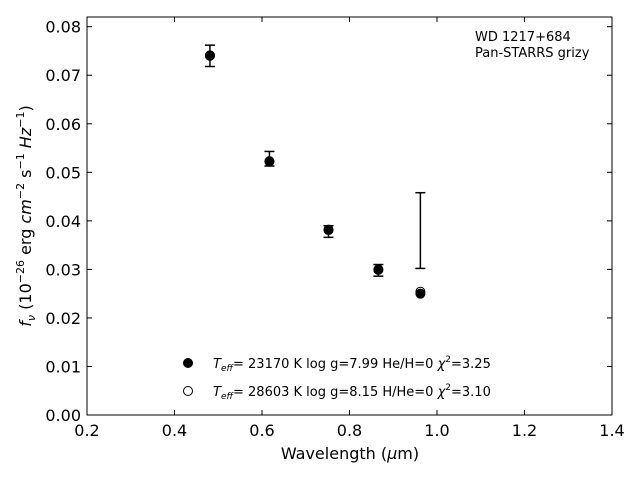 The image size is (640, 480). I want to click on x-tick-label: 0.6, so click(261, 430).